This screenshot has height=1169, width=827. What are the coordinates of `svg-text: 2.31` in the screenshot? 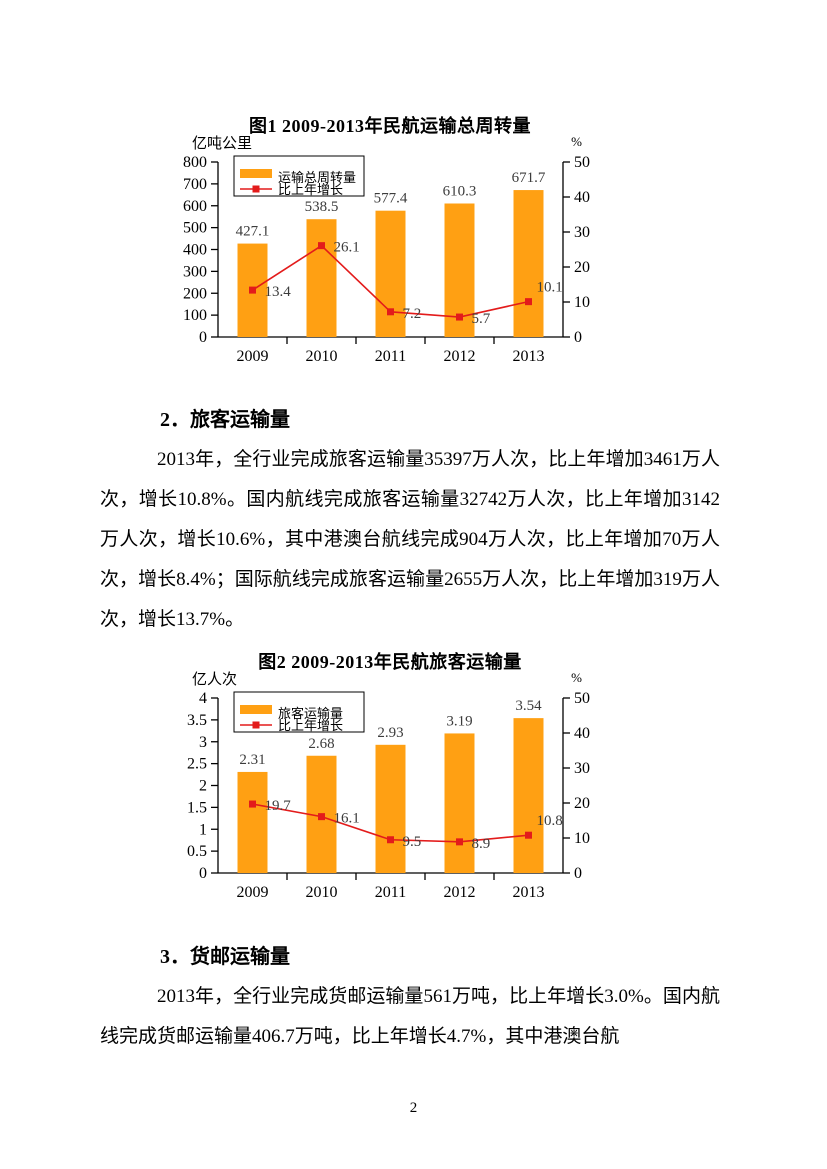 It's located at (252, 760).